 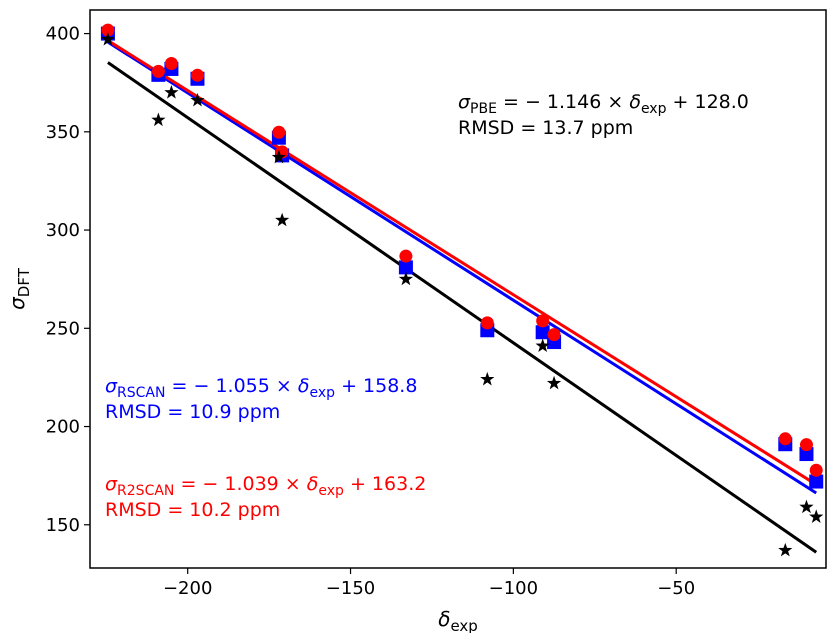 I want to click on fit-equation-1: σRSCAN = − 1.055 × δexp + 158.8, so click(x=261, y=388).